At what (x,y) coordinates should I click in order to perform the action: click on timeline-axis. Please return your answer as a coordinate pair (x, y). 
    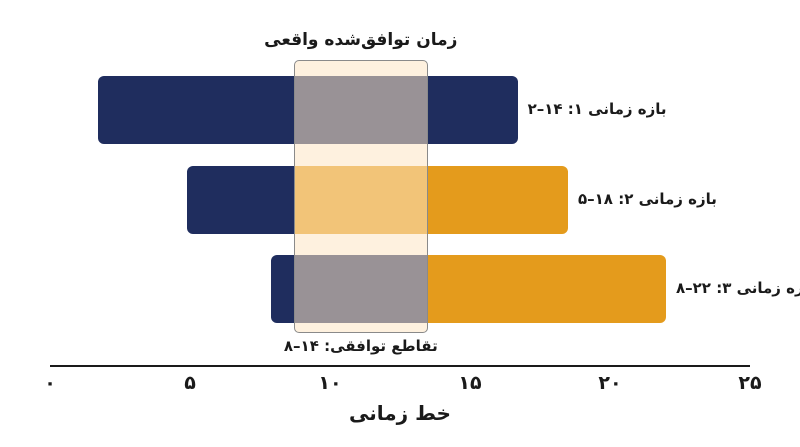
    Looking at the image, I should click on (400, 366).